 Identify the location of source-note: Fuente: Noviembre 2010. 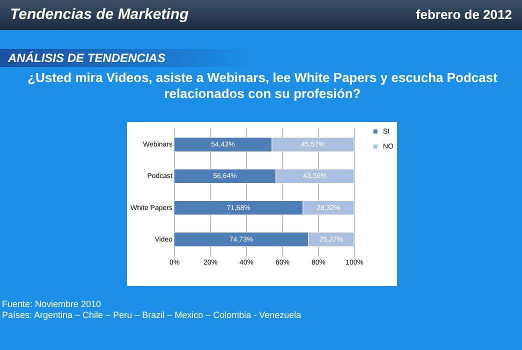
(52, 304).